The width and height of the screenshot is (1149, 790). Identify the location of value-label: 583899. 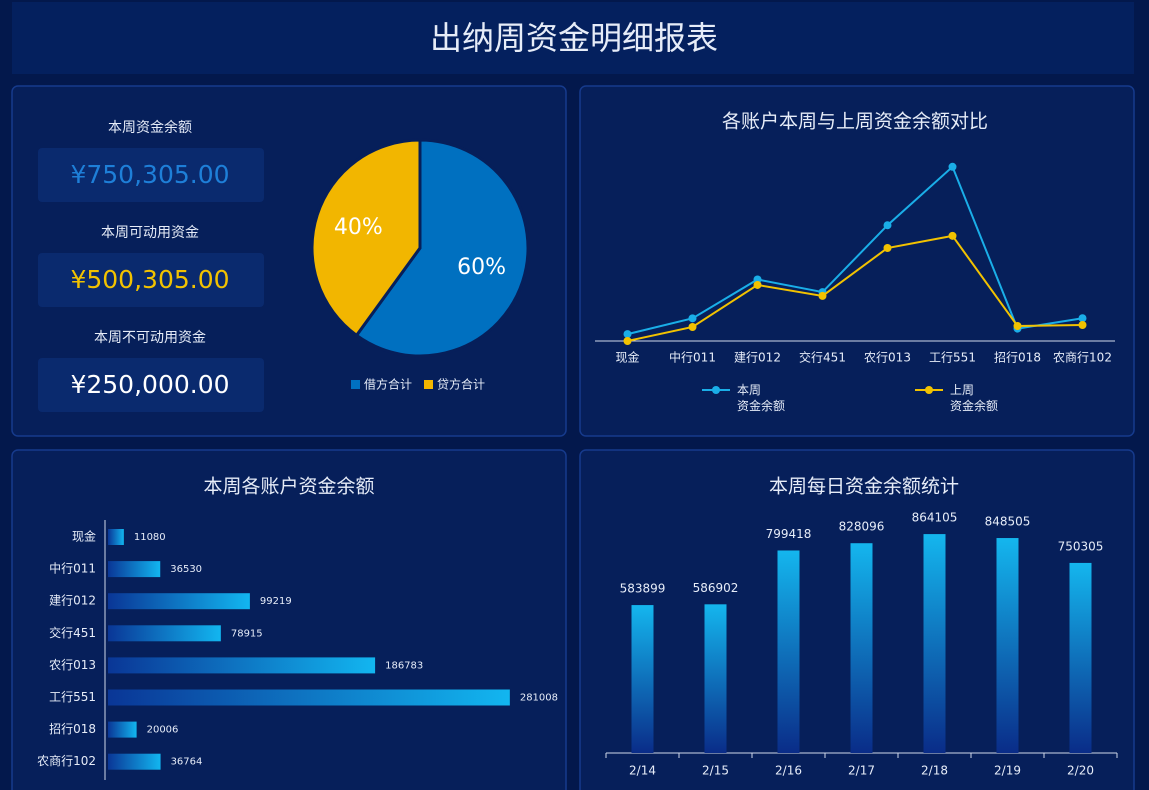
(643, 589).